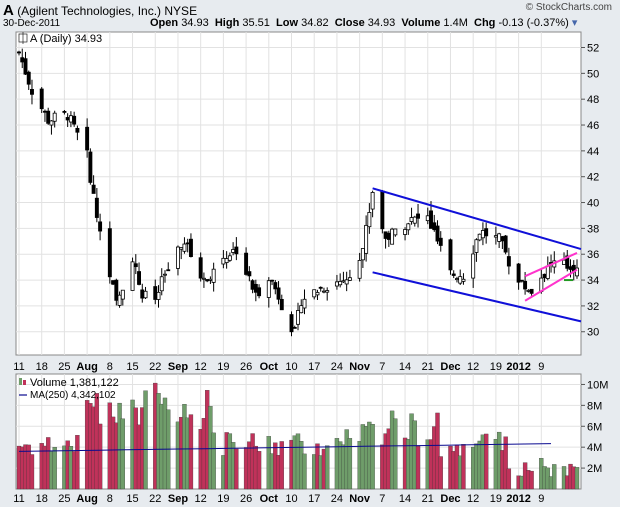  What do you see at coordinates (551, 265) in the screenshot?
I see `wedge-upper-line` at bounding box center [551, 265].